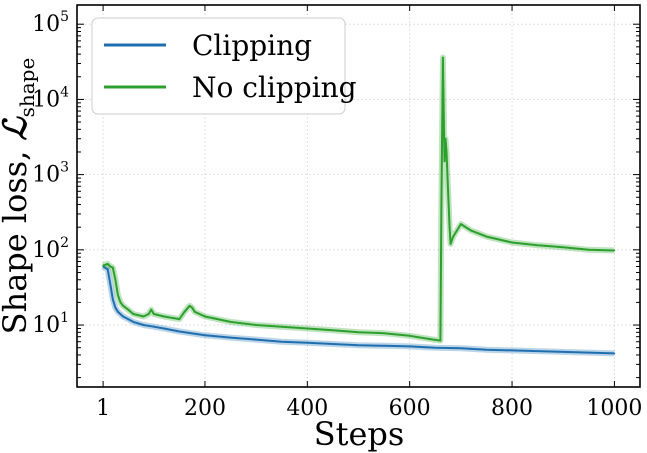 The image size is (647, 453). What do you see at coordinates (359, 434) in the screenshot?
I see `x-axis-label: Steps` at bounding box center [359, 434].